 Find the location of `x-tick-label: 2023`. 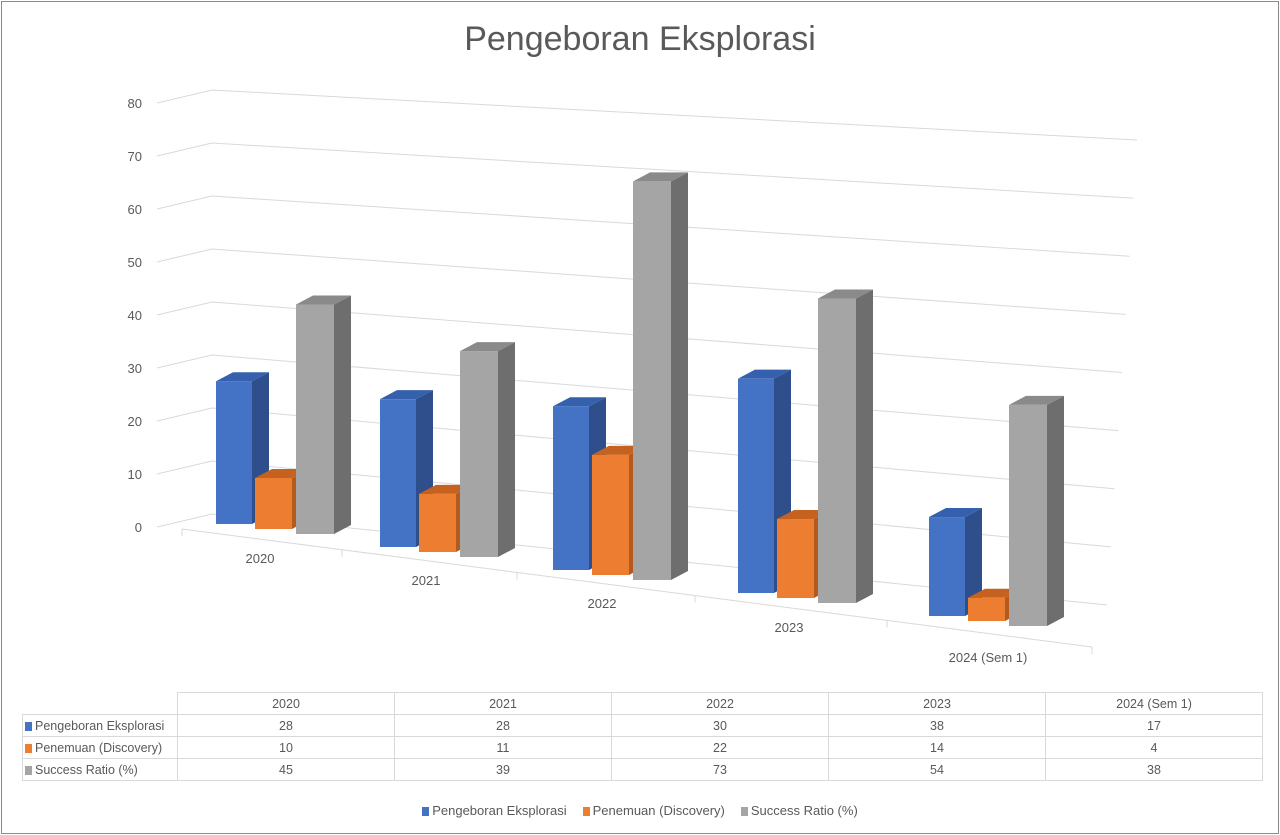

x-tick-label: 2023 is located at coordinates (789, 627).